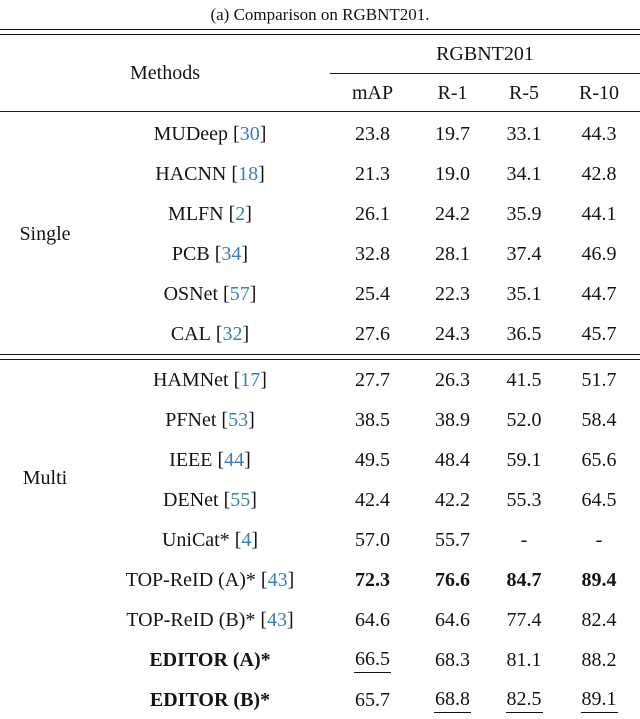  Describe the element at coordinates (248, 173) in the screenshot. I see `citation-link: 18` at that location.